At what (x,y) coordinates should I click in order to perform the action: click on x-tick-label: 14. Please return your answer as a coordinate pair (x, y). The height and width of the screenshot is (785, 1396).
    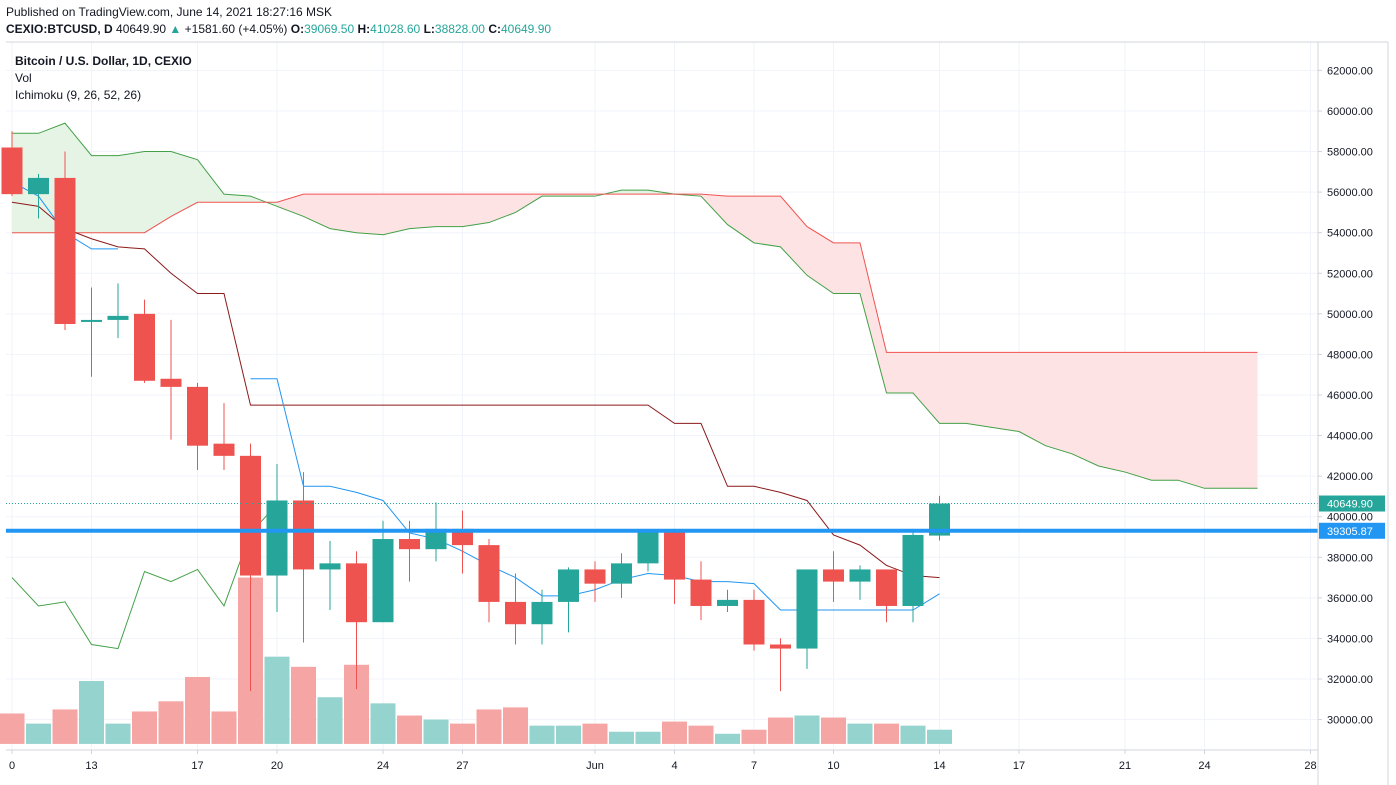
    Looking at the image, I should click on (939, 766).